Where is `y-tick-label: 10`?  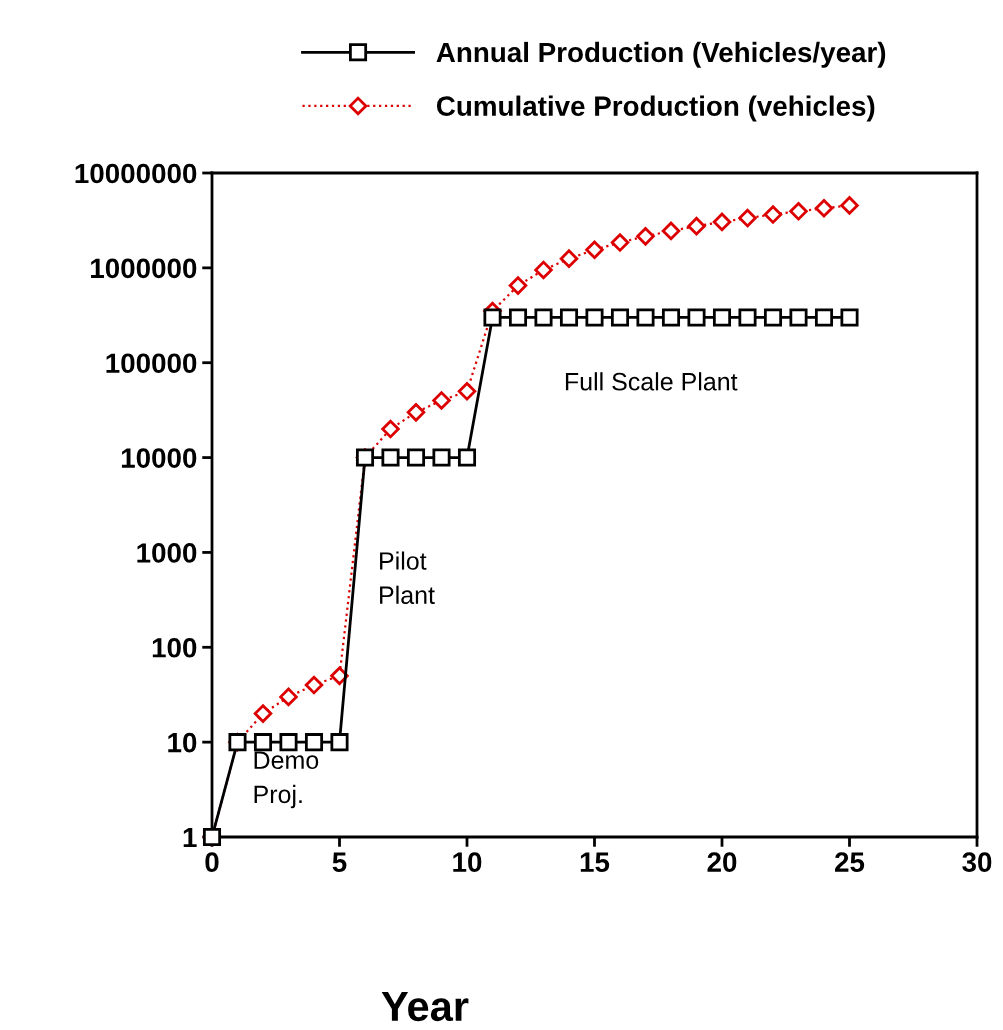 y-tick-label: 10 is located at coordinates (182, 742).